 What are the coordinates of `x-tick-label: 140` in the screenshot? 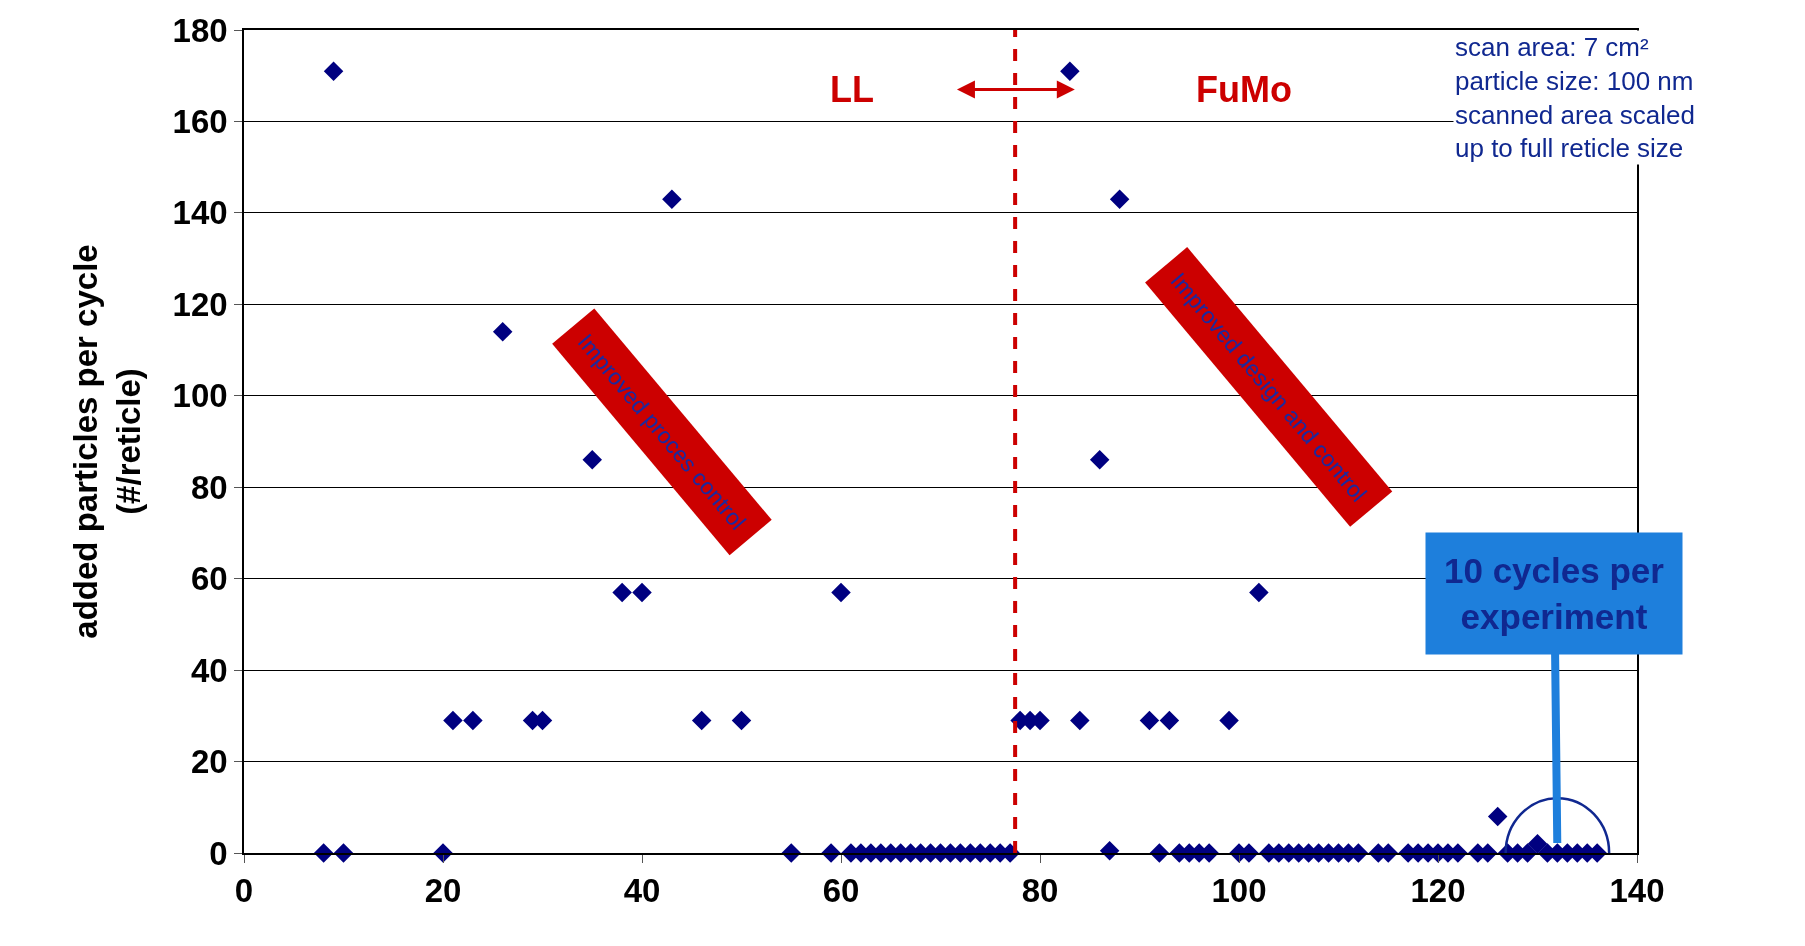 It's located at (1637, 891).